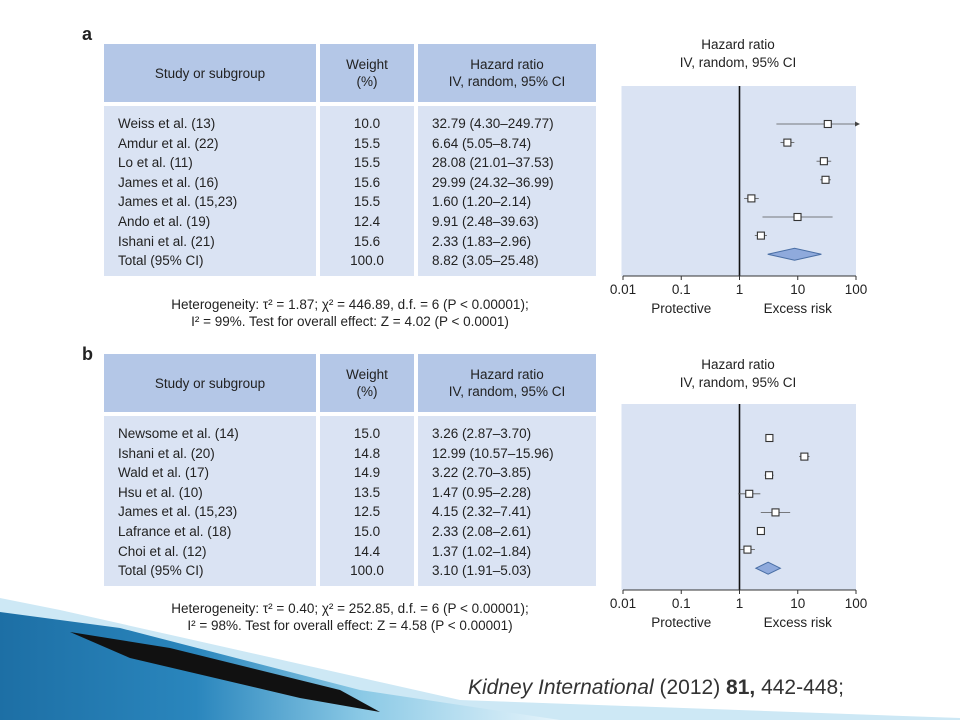  I want to click on study-name: Ishani et al. (21), so click(166, 241).